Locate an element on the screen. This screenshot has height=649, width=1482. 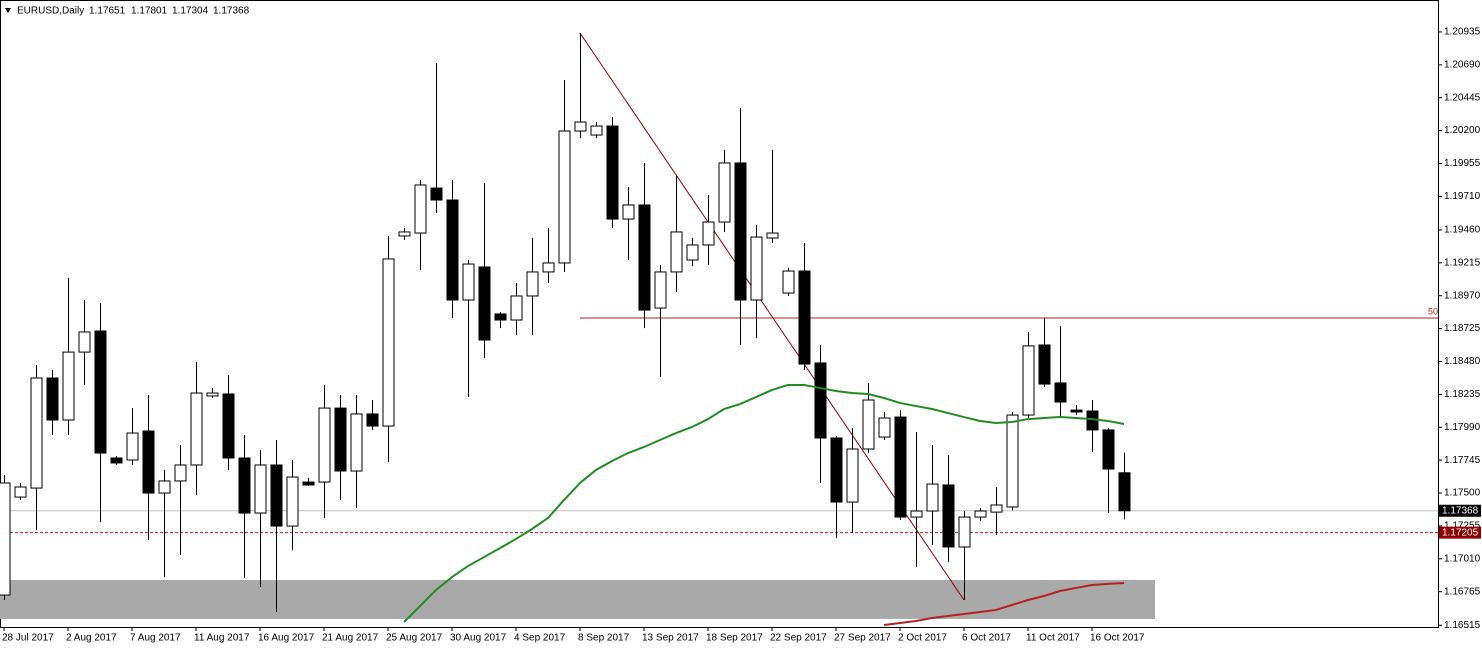
x-tick-label: 22 Sep 2017 is located at coordinates (798, 638).